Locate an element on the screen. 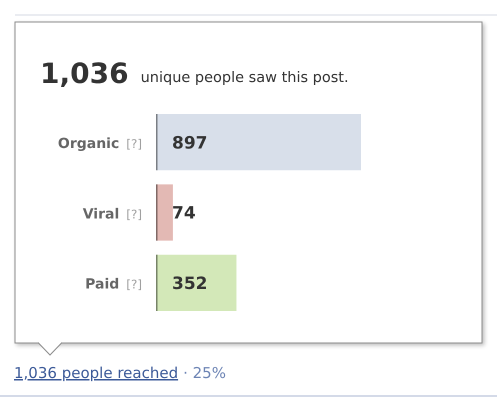 This screenshot has width=497, height=400. text: 1,036 people reached is located at coordinates (96, 373).